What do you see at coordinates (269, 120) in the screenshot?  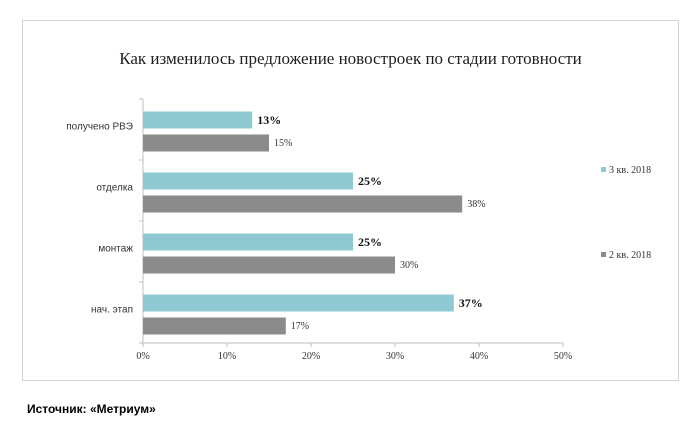 I see `bar-value-label: 13%` at bounding box center [269, 120].